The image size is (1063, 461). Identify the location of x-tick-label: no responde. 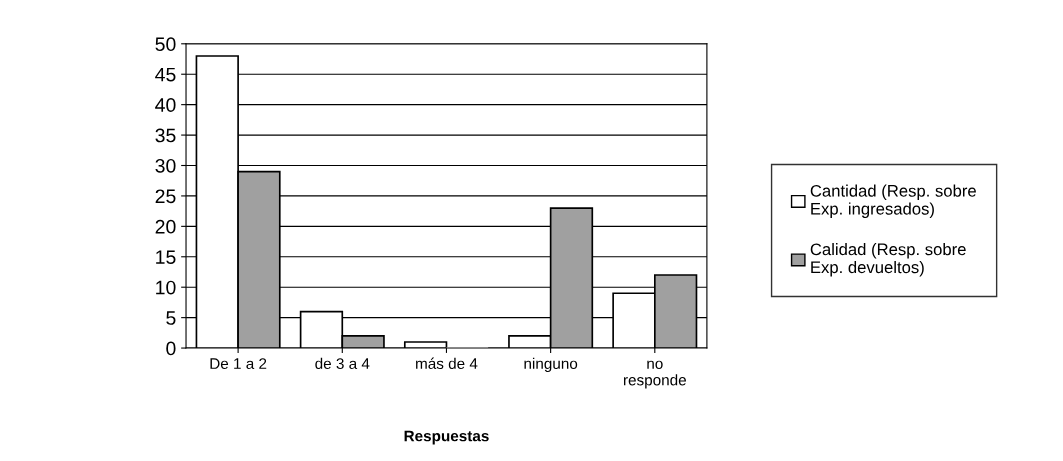
(654, 374).